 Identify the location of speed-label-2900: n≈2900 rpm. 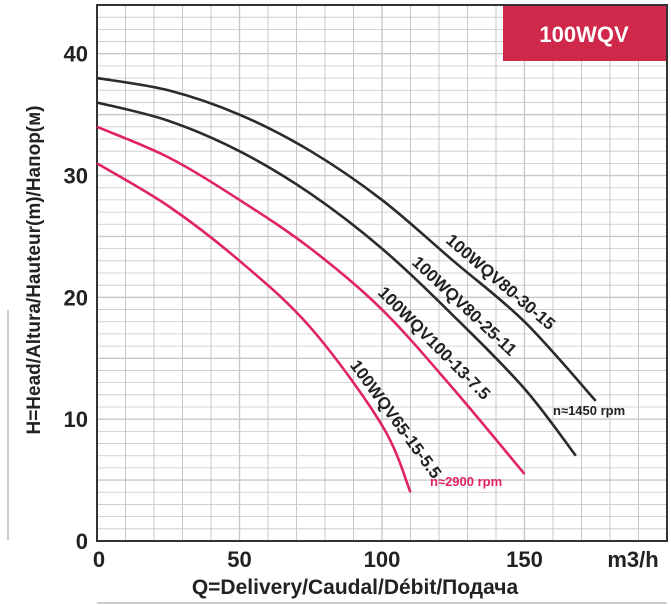
(466, 481).